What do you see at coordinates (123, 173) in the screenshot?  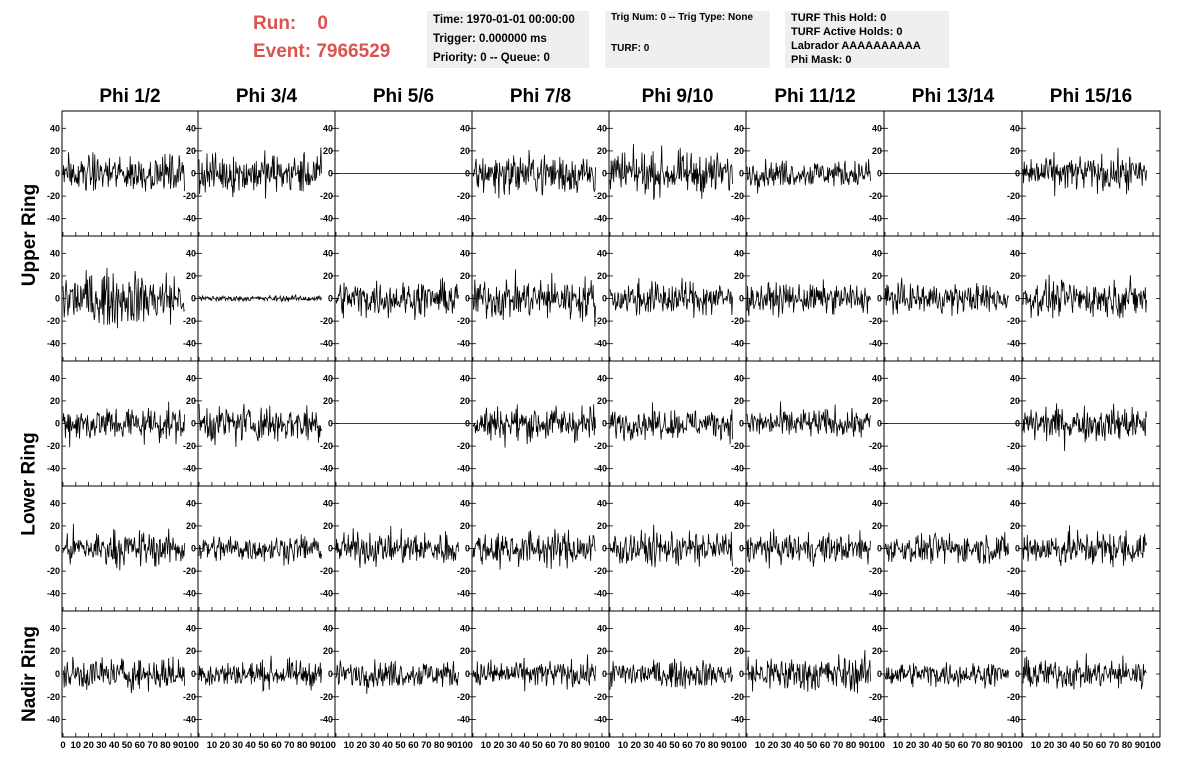 I see `panel-r0-c0: -40 -20 0 20 40` at bounding box center [123, 173].